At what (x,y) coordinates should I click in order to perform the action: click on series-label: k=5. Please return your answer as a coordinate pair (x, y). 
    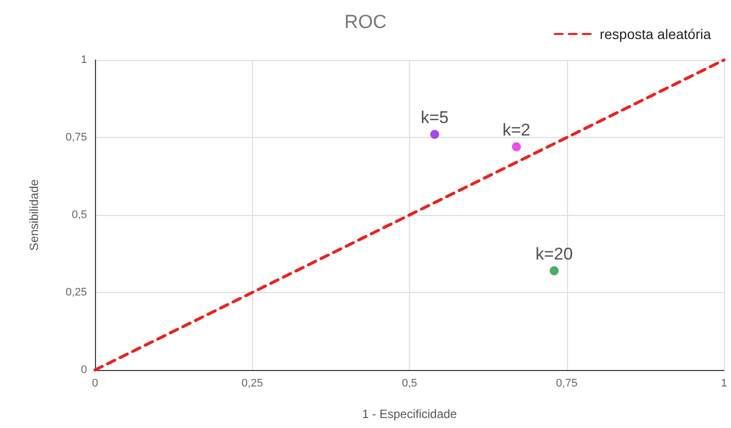
    Looking at the image, I should click on (434, 117).